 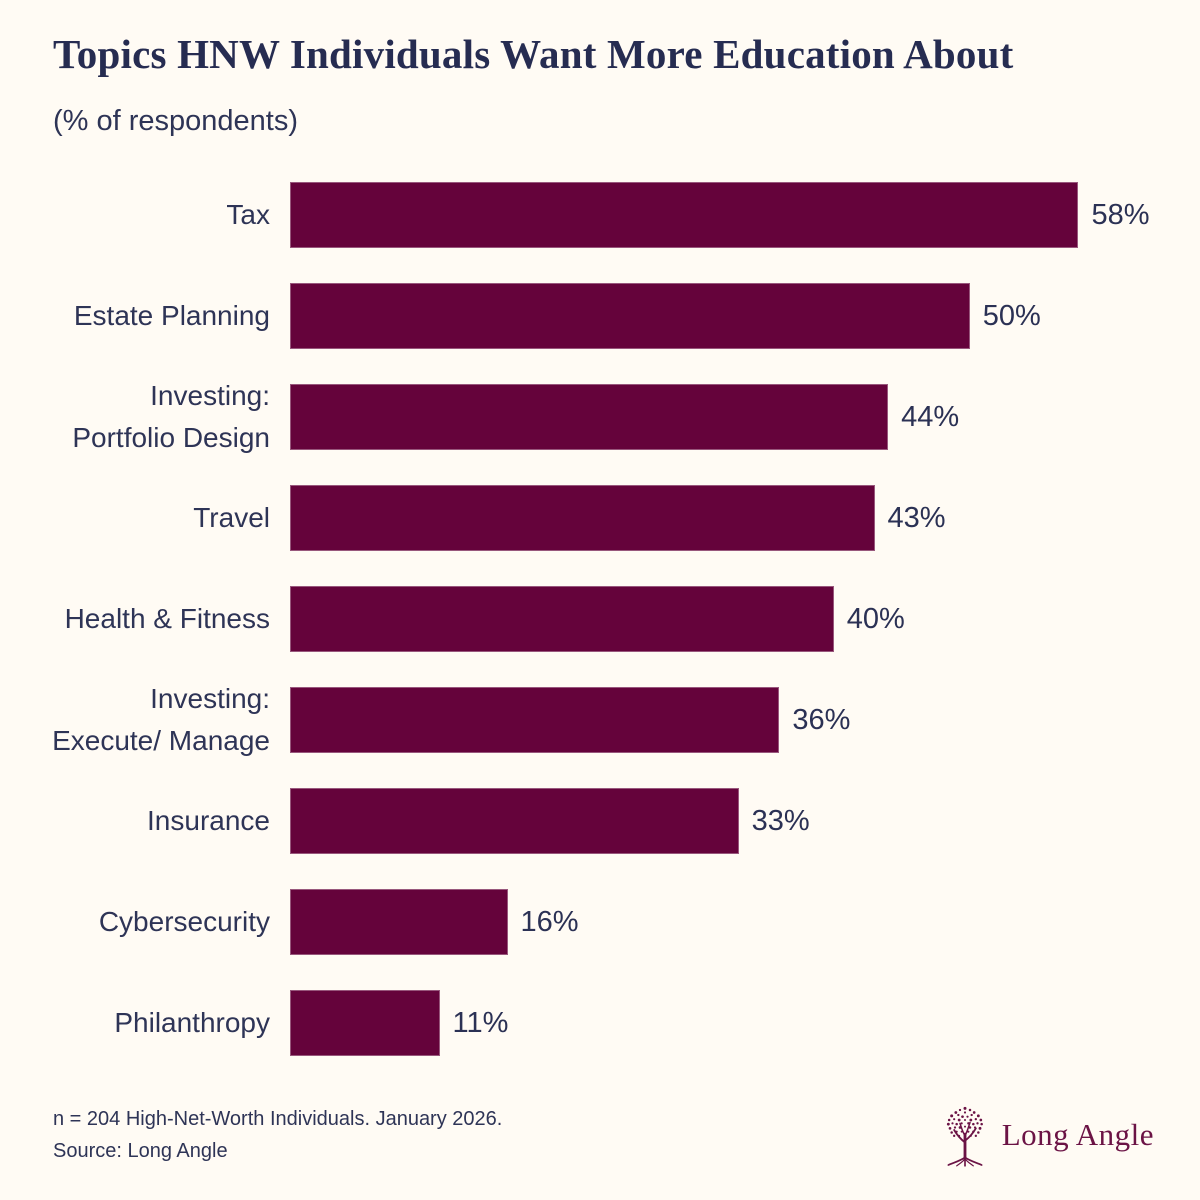 What do you see at coordinates (192, 1023) in the screenshot?
I see `category-label: Philanthropy` at bounding box center [192, 1023].